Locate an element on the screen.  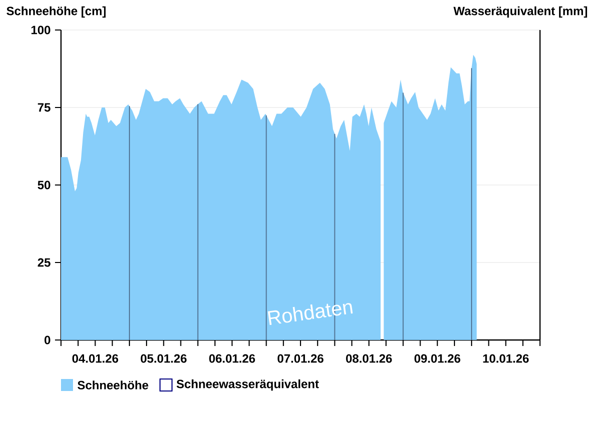
x-tick-label: 08.01.26 is located at coordinates (369, 358).